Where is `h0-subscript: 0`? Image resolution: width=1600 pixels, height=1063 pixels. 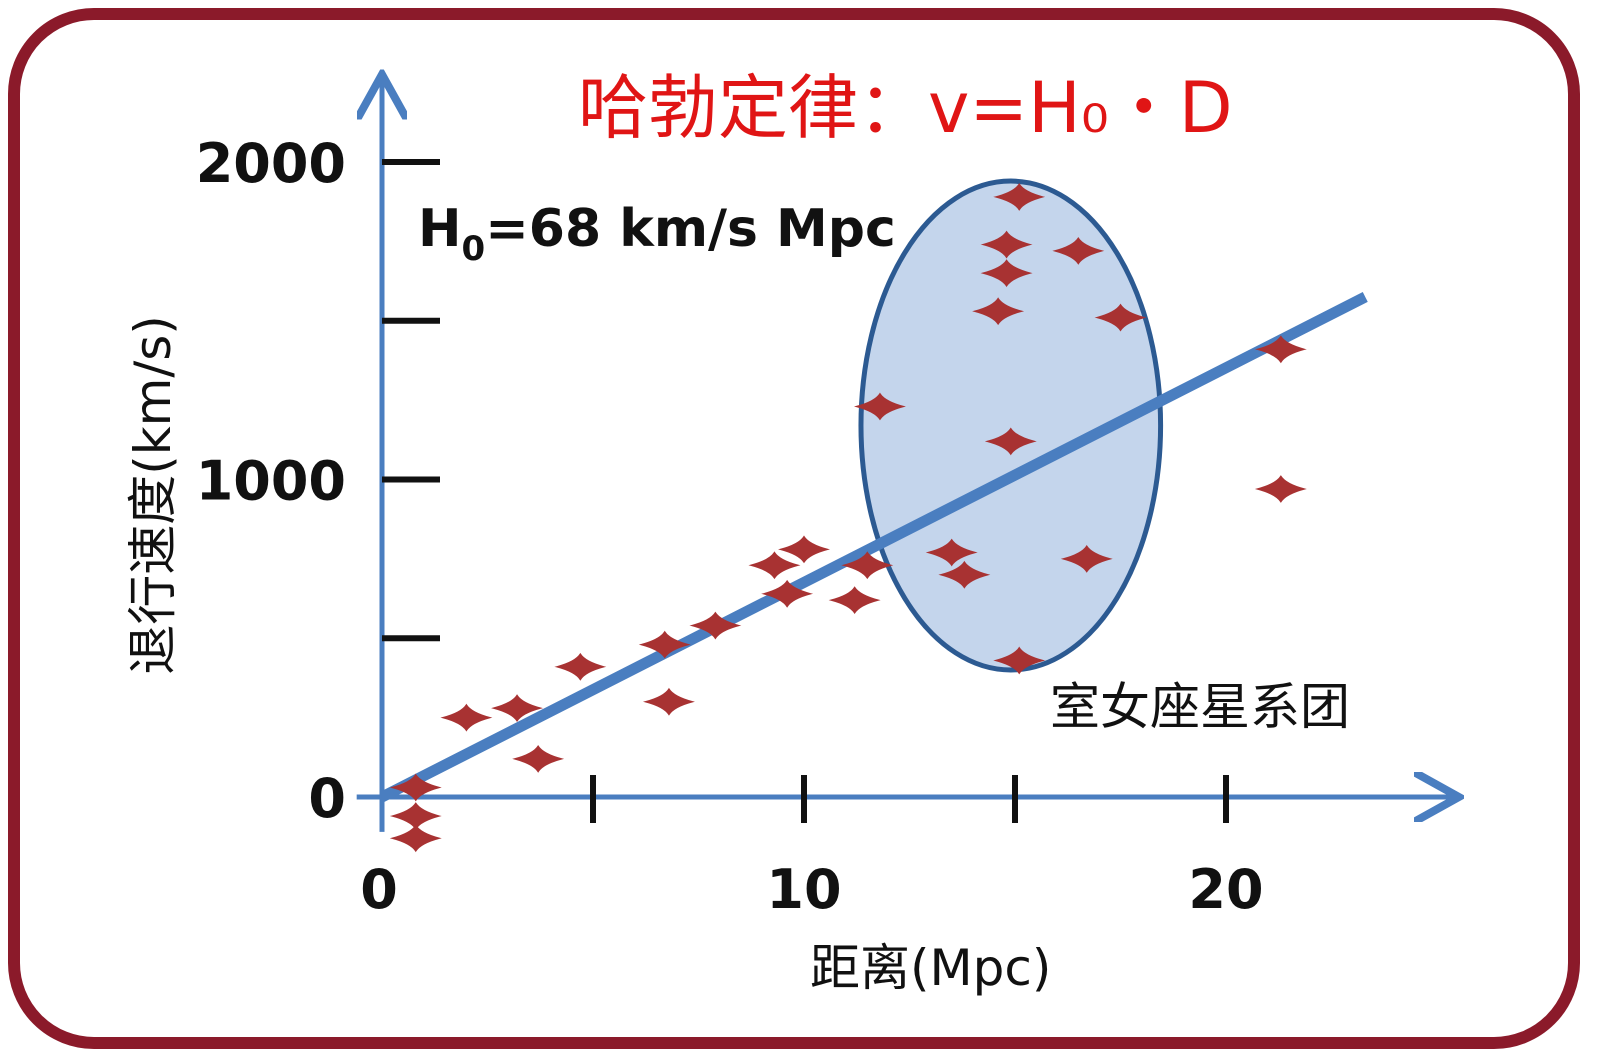
h0-subscript: 0 is located at coordinates (474, 249).